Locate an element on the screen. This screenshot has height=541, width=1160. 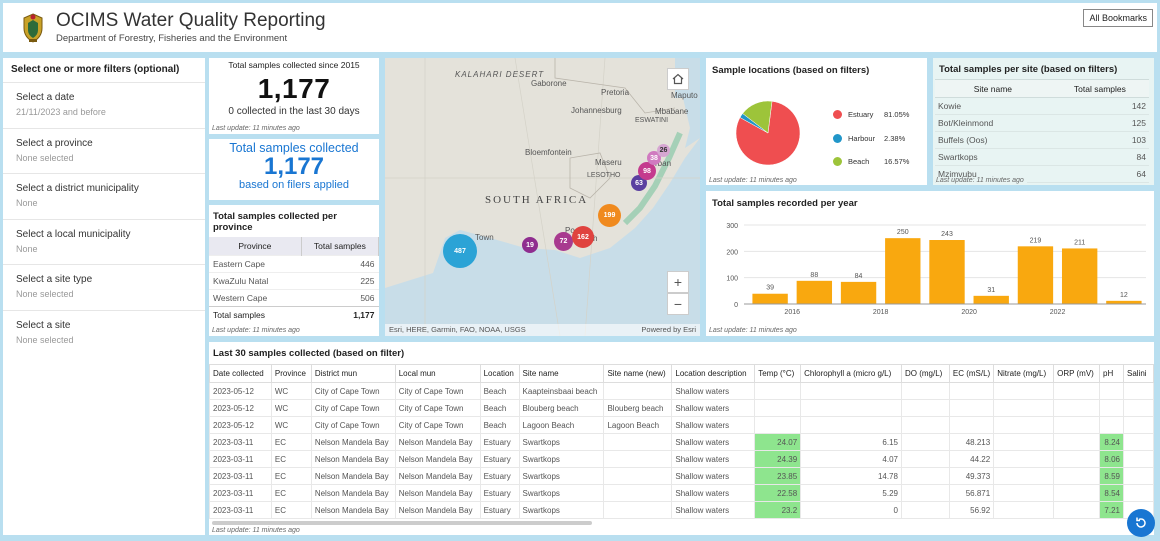
x-tick-label: 2022 is located at coordinates (1058, 312).